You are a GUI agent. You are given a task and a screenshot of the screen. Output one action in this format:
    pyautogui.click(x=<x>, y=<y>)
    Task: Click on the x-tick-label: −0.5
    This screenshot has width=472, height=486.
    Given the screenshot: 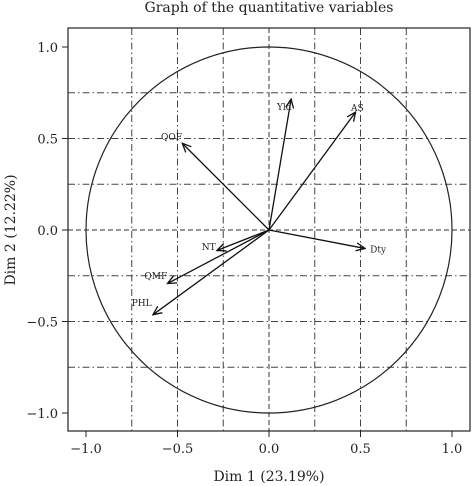 What is the action you would take?
    pyautogui.click(x=178, y=449)
    